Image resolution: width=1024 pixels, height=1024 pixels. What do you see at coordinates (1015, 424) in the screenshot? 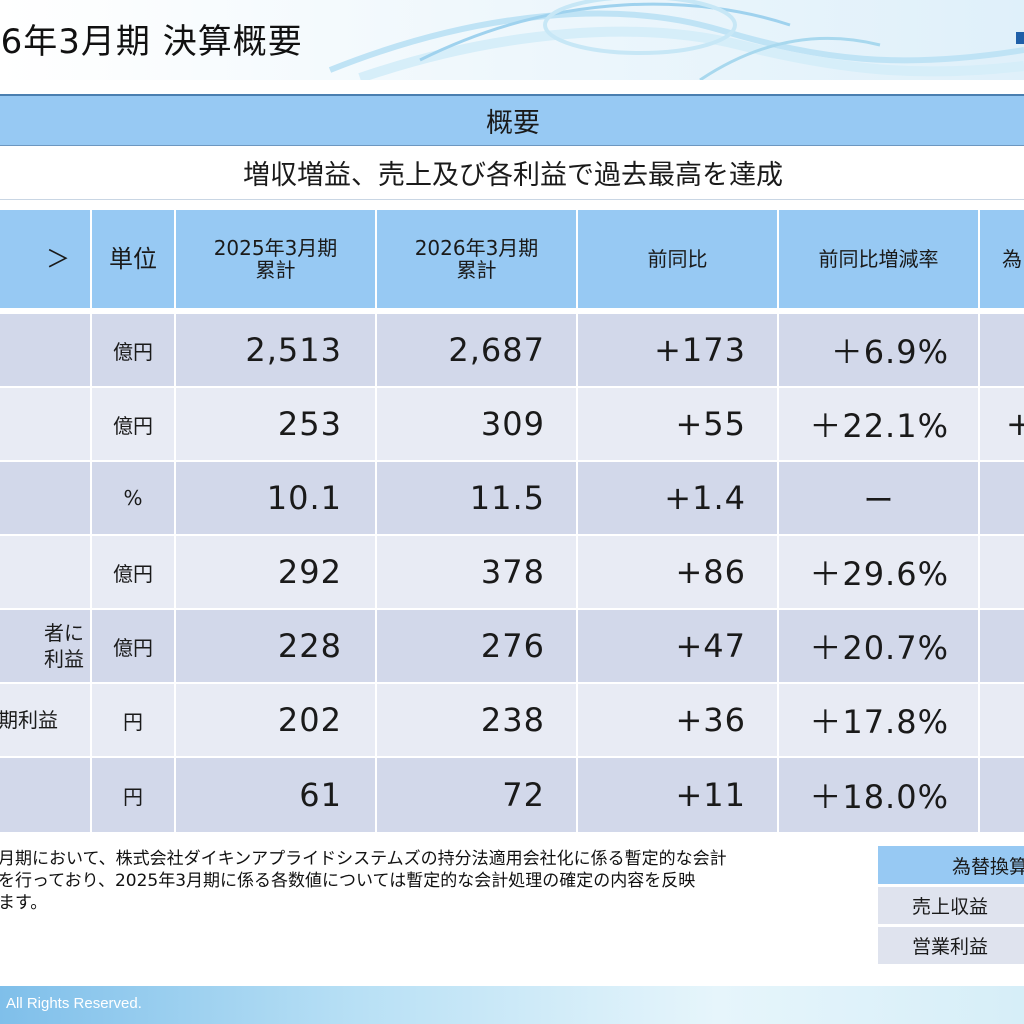
I see `row-fx: +` at bounding box center [1015, 424].